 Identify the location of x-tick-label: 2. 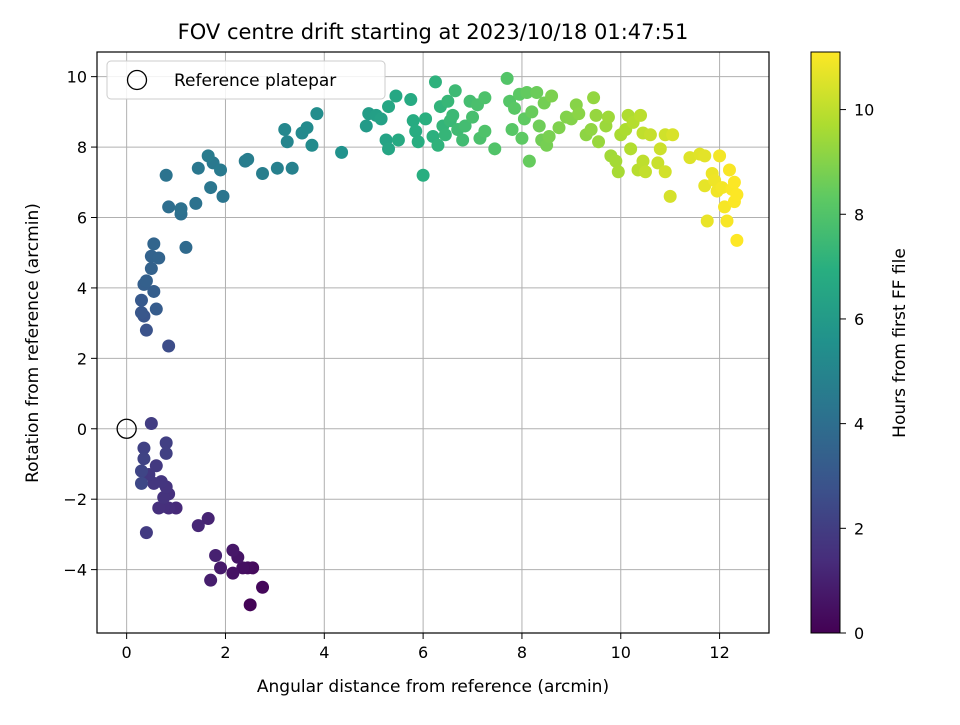
(225, 652).